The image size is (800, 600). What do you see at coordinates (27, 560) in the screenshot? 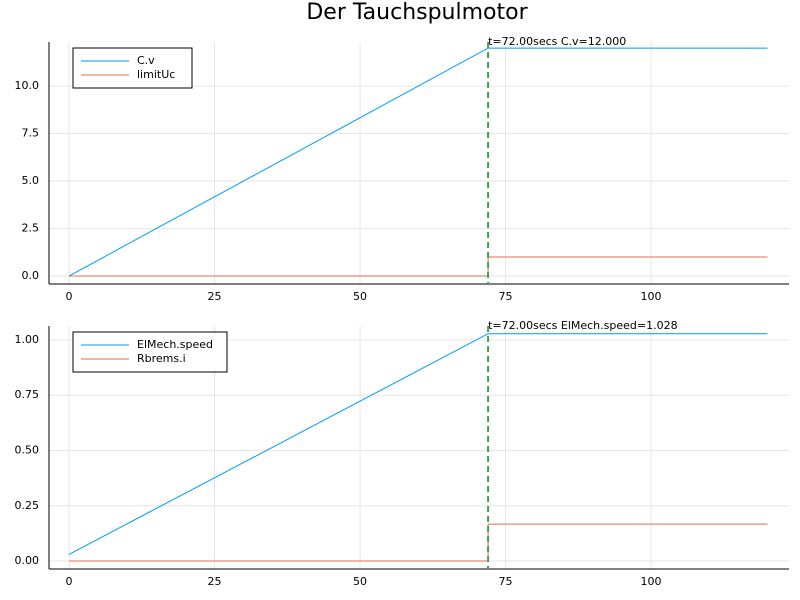
I see `y-tick-label: 0.00` at bounding box center [27, 560].